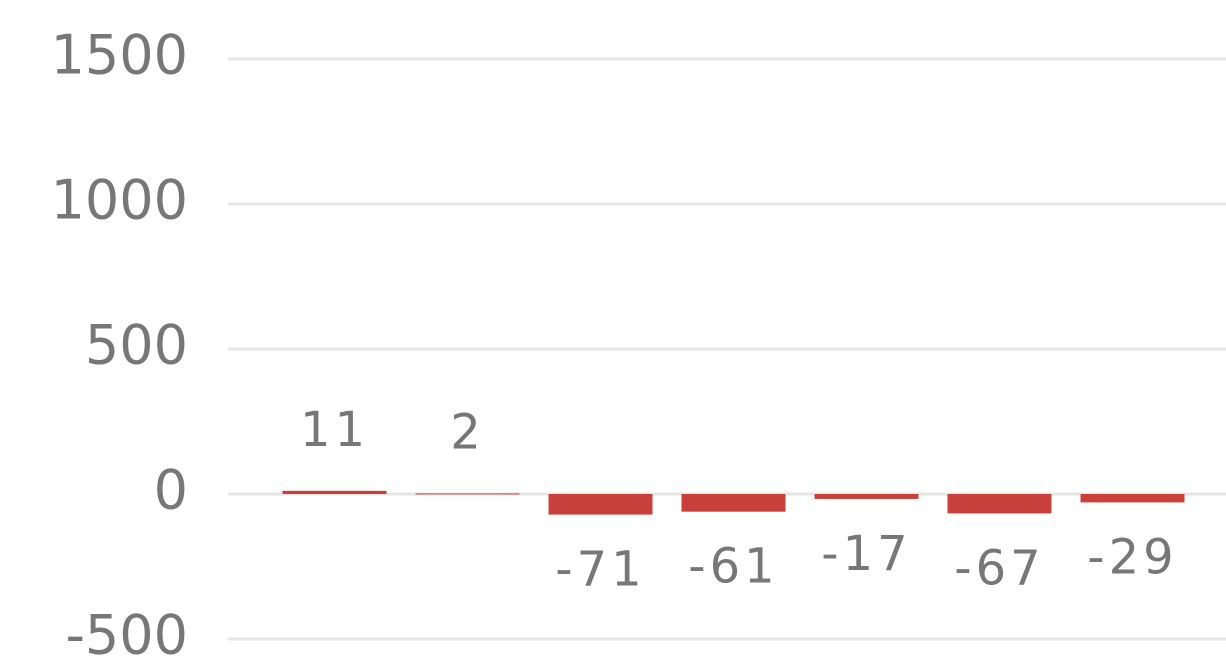 The height and width of the screenshot is (670, 1226). Describe the element at coordinates (119, 200) in the screenshot. I see `y-tick-label: 1000` at that location.